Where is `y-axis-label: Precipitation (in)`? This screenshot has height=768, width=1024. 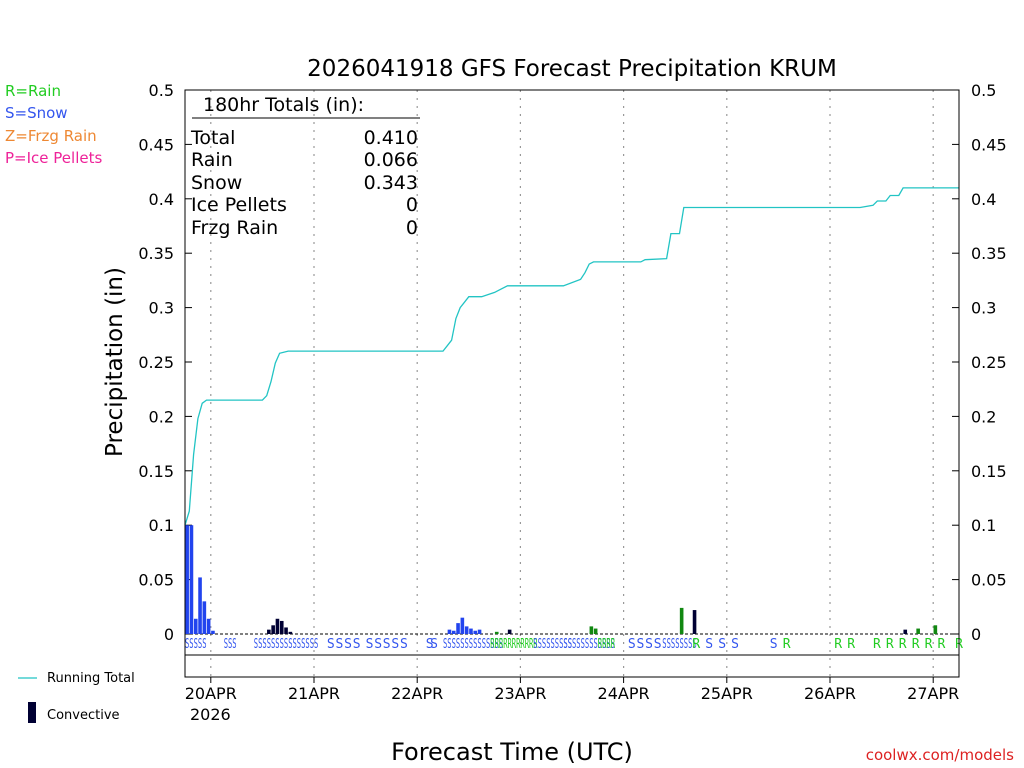 y-axis-label: Precipitation (in) is located at coordinates (115, 362).